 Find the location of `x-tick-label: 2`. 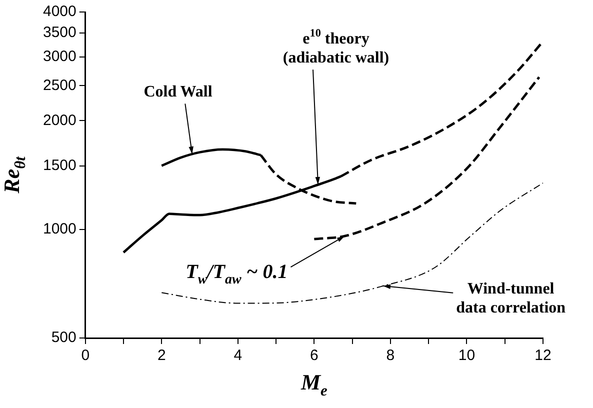

x-tick-label: 2 is located at coordinates (161, 355).